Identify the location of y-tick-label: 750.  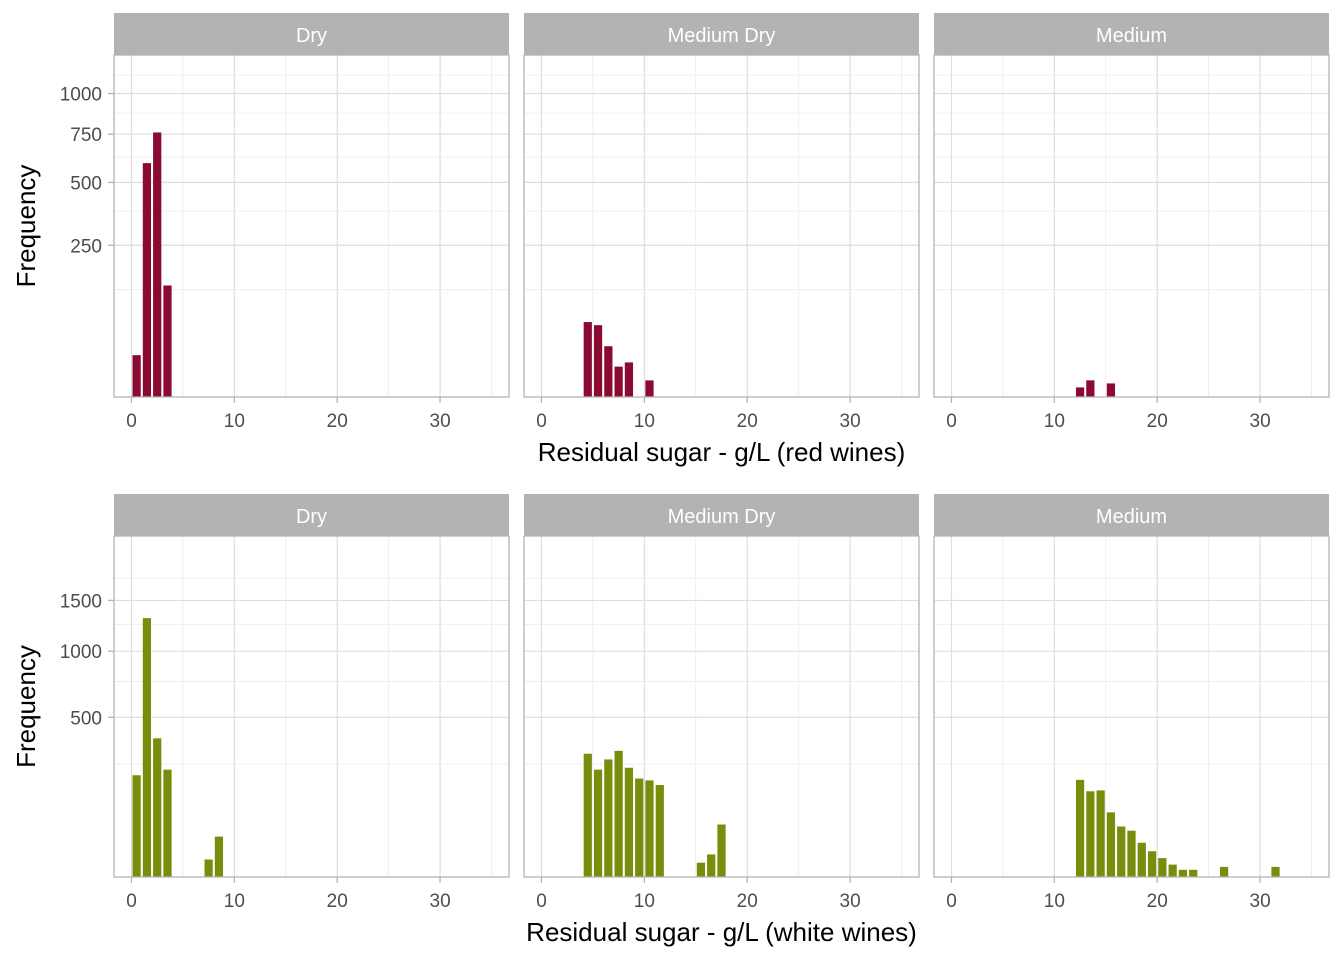
(86, 135).